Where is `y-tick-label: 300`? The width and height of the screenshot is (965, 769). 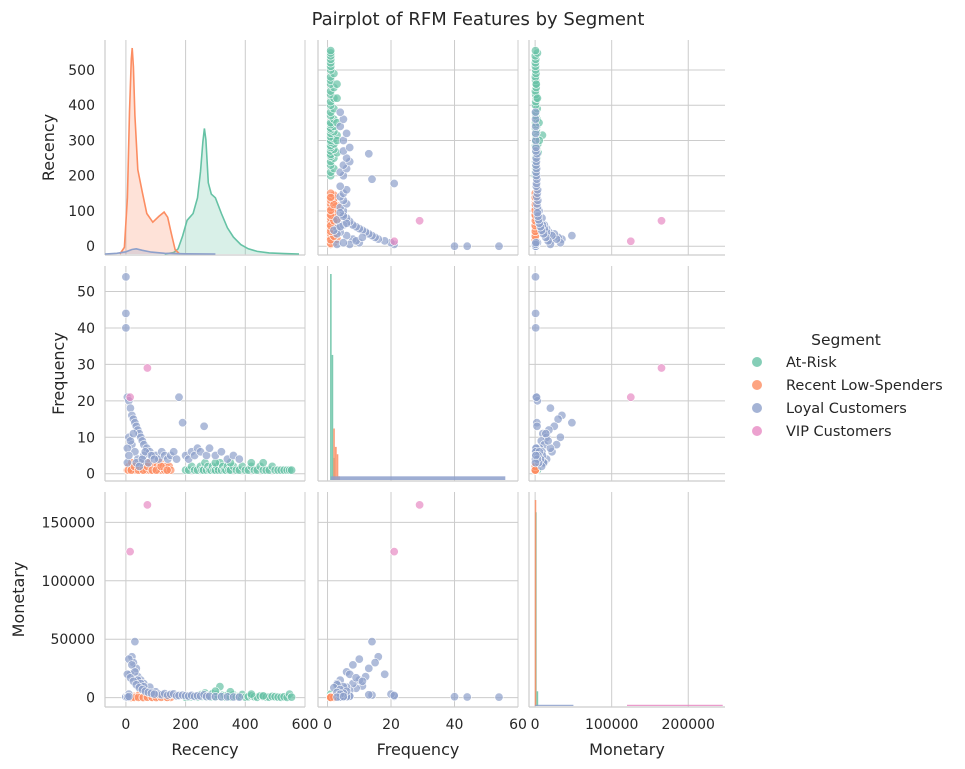 y-tick-label: 300 is located at coordinates (81, 141).